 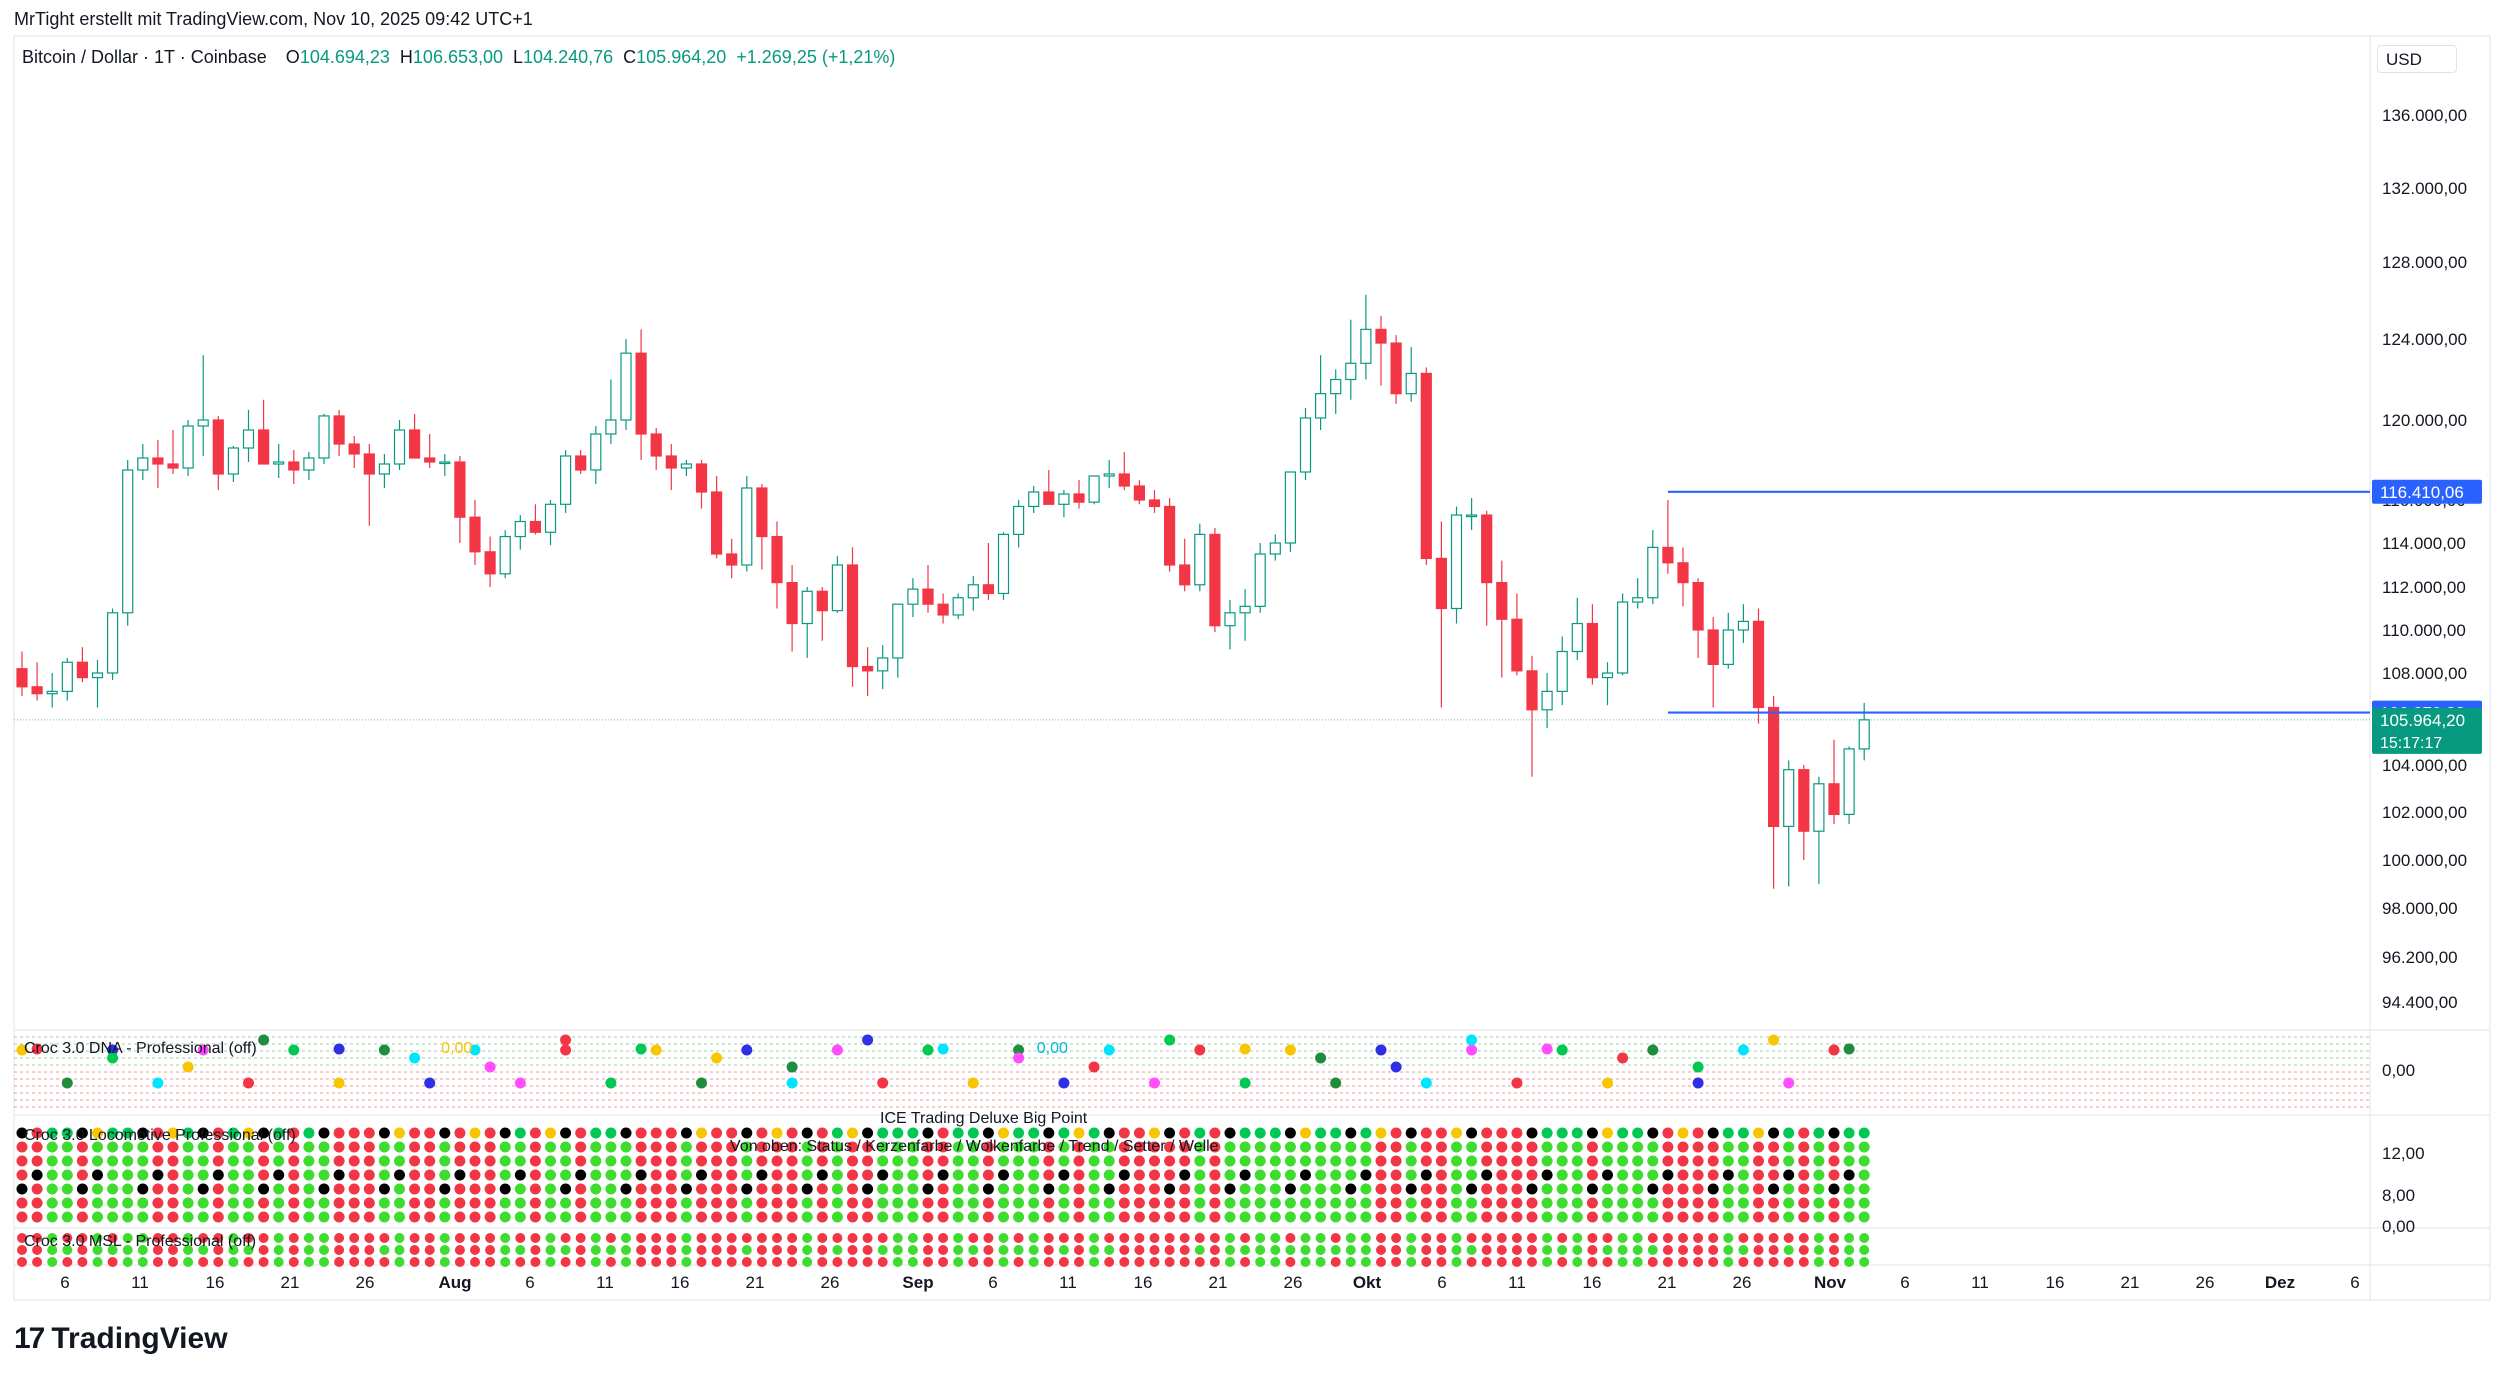 I want to click on symbol-name: Bitcoin / Dollar · 1T · Coinbase, so click(x=144, y=57).